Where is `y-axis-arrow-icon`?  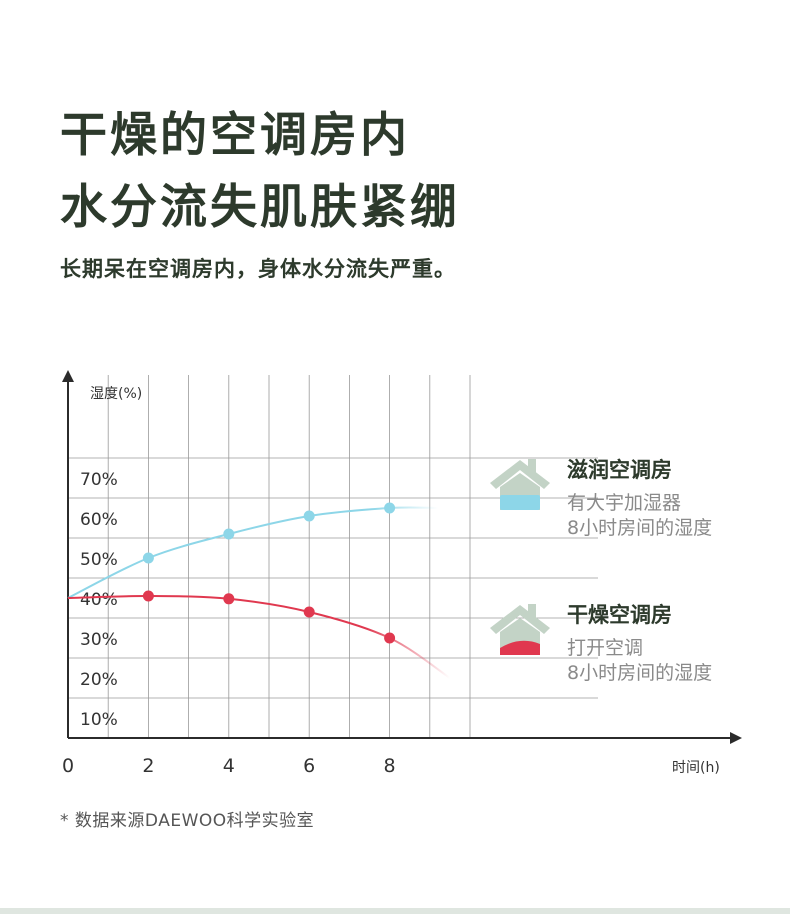
y-axis-arrow-icon is located at coordinates (68, 376).